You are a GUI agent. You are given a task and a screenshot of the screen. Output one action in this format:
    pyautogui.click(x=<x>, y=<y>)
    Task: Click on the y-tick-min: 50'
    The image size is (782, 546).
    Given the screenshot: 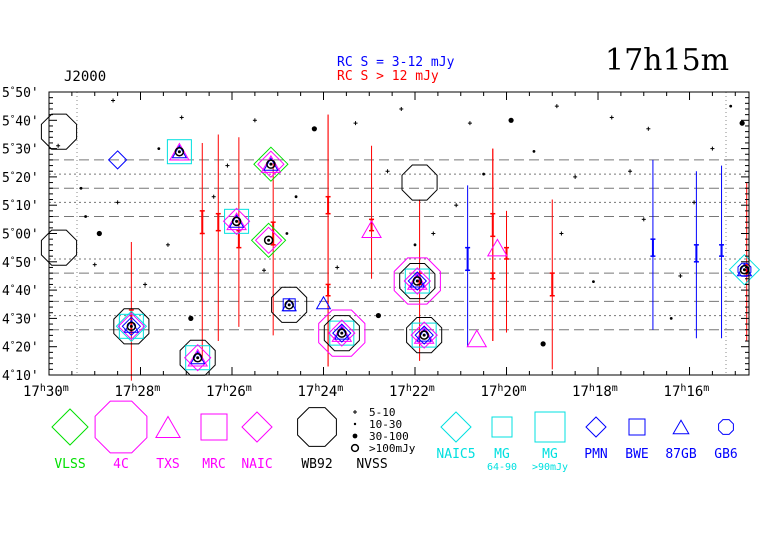 What is the action you would take?
    pyautogui.click(x=26, y=93)
    